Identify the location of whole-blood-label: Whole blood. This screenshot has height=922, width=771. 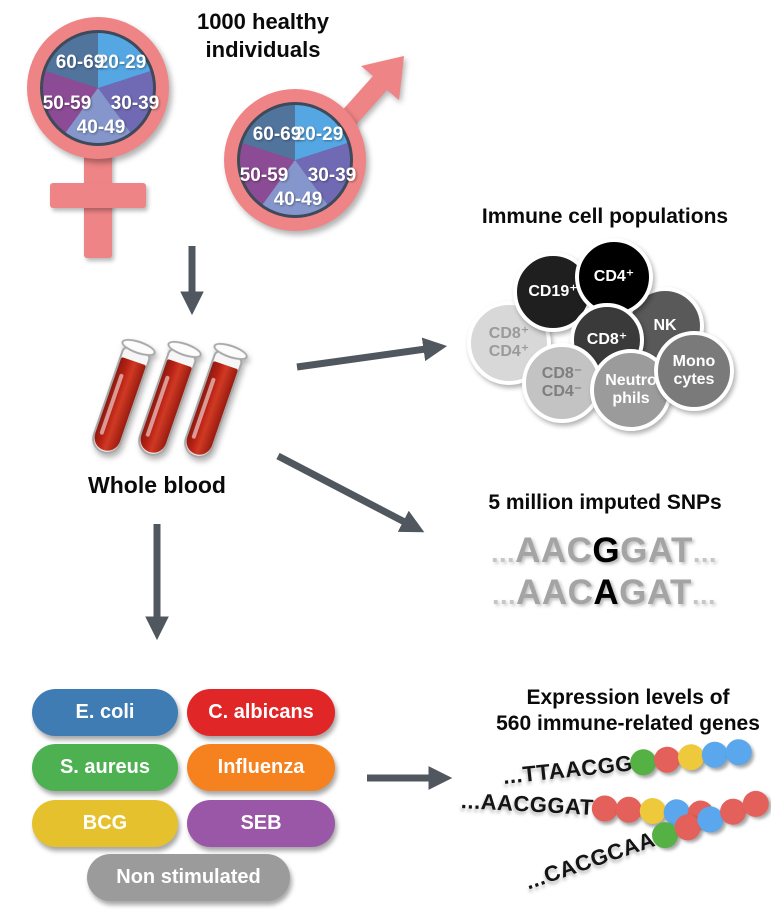
(157, 485).